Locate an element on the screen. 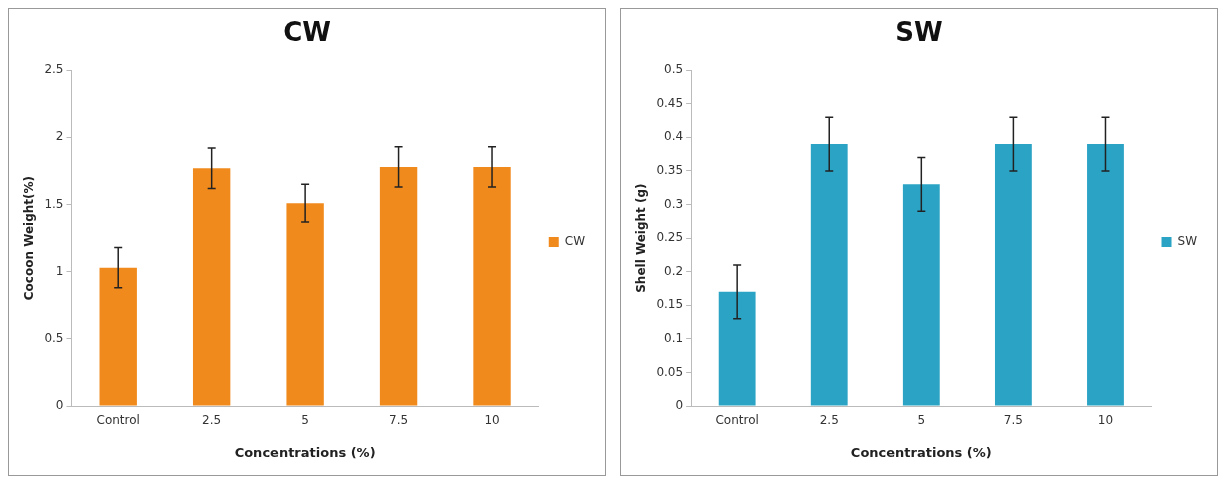 Image resolution: width=1230 pixels, height=497 pixels. chart-title: CW is located at coordinates (307, 32).